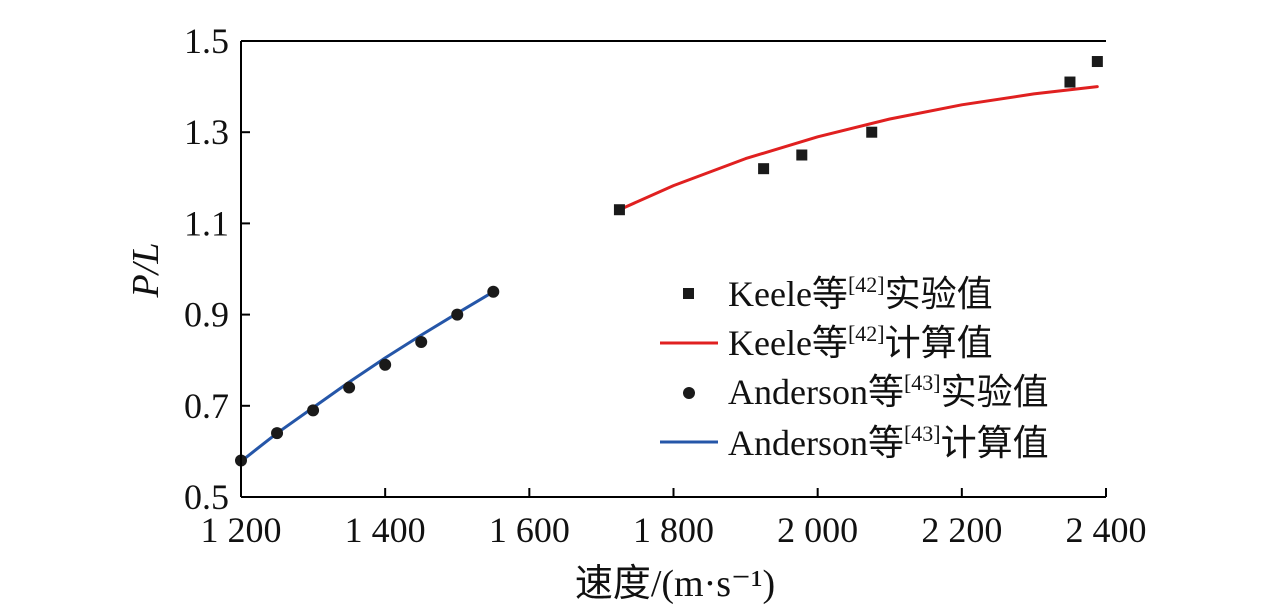  I want to click on legend-marker-circle, so click(689, 393).